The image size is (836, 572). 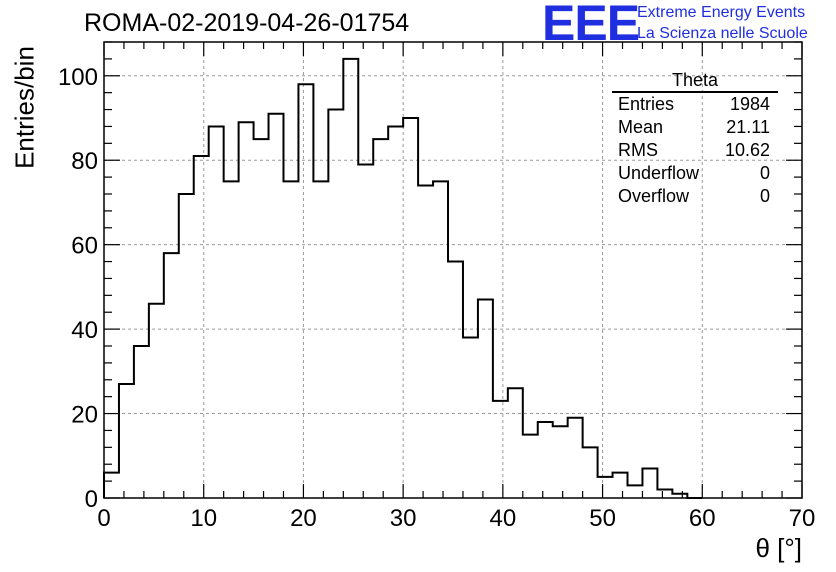 What do you see at coordinates (84, 330) in the screenshot?
I see `y-tick-label: 40` at bounding box center [84, 330].